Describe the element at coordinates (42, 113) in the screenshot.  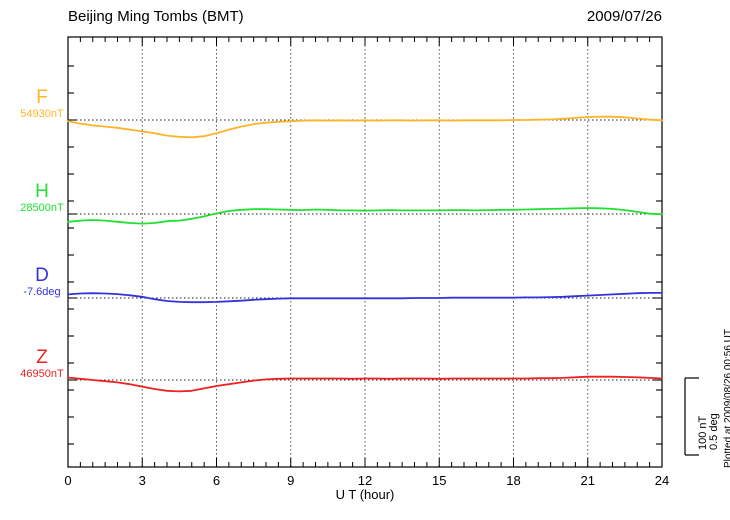
I see `component-baseline-f: 54930nT` at that location.